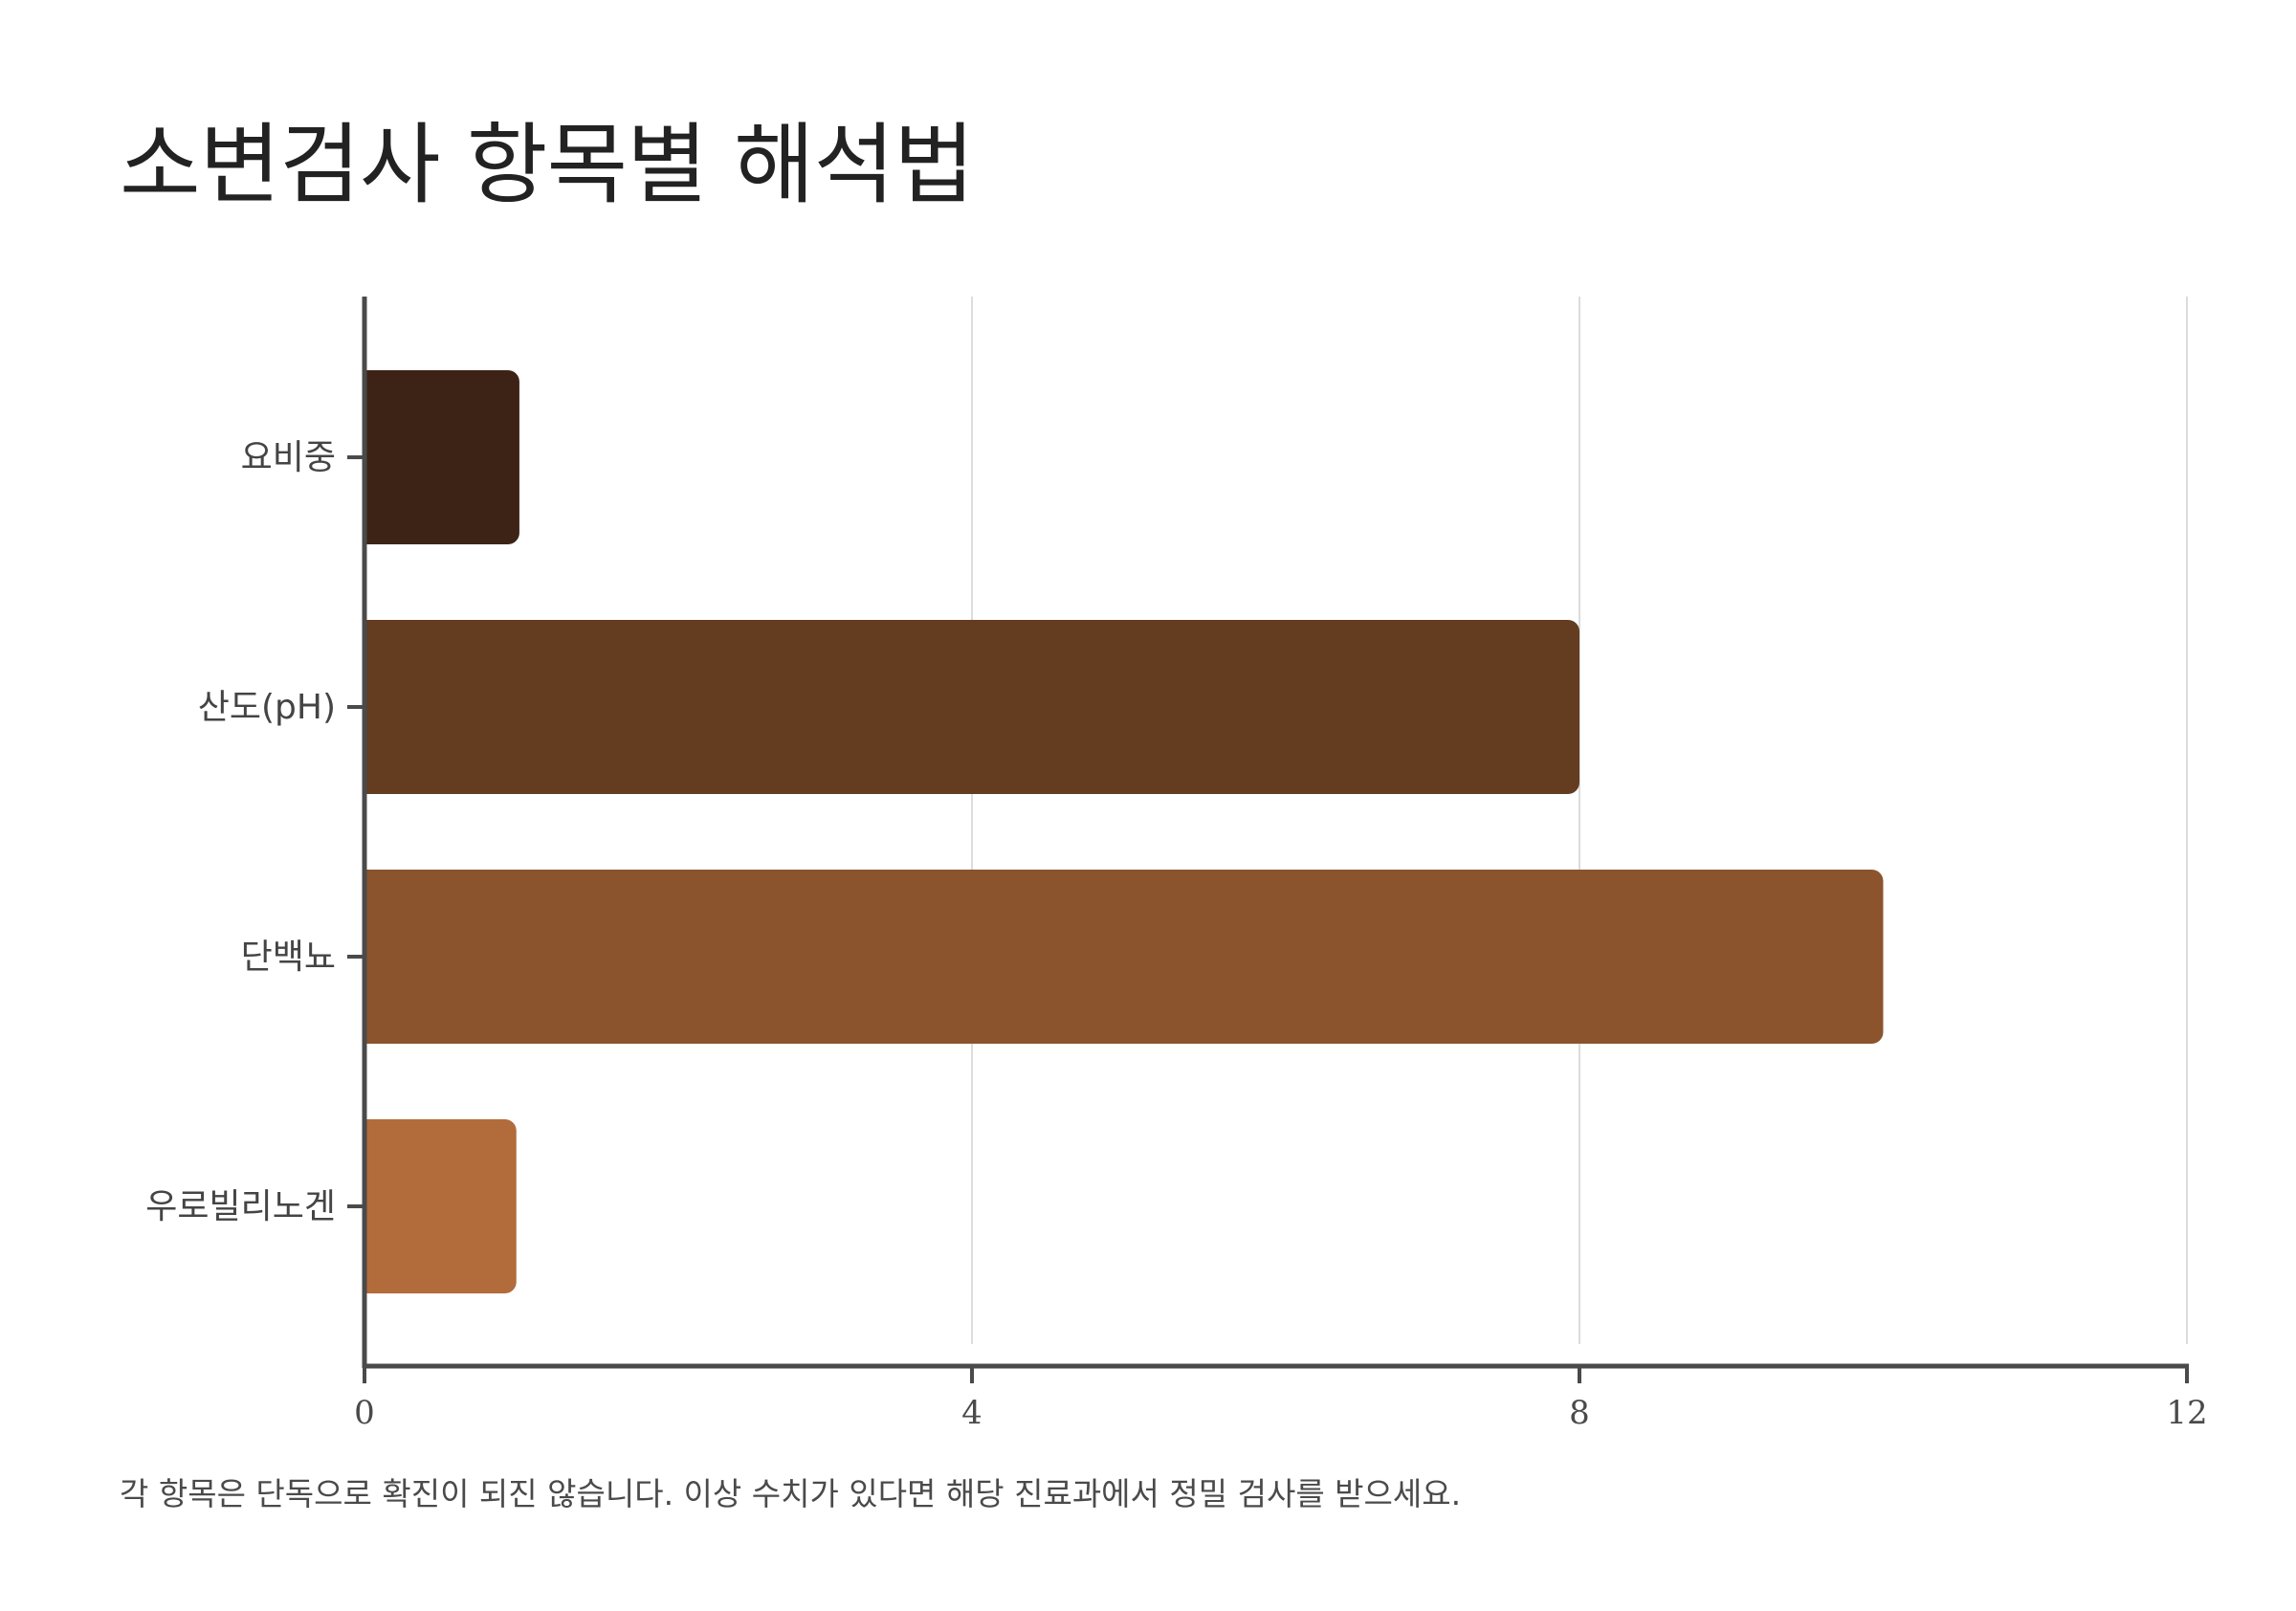  What do you see at coordinates (1579, 1413) in the screenshot?
I see `x-tick-label-2: 8` at bounding box center [1579, 1413].